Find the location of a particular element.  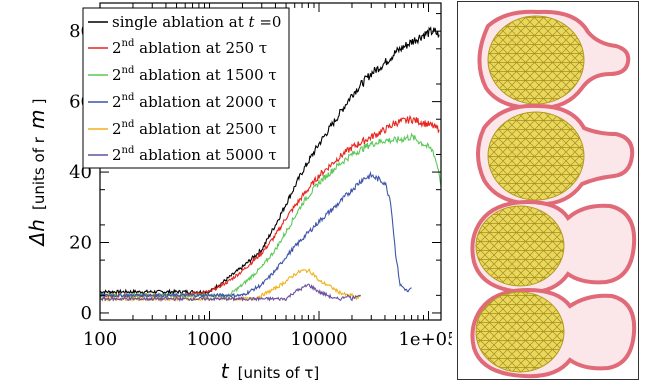

legend-entry: 2nd ablation at 1500 τ is located at coordinates (182, 74).